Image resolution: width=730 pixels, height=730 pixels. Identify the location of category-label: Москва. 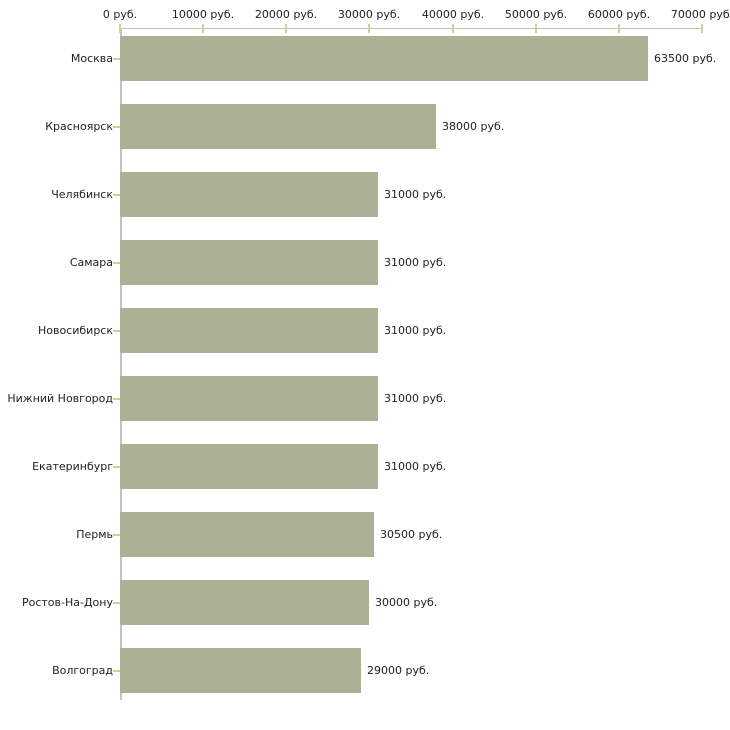
(91, 58).